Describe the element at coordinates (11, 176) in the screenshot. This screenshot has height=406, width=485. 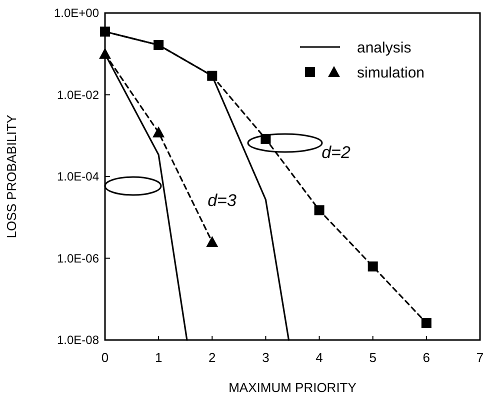
I see `y-axis-title: LOSS PROBABILITY` at that location.